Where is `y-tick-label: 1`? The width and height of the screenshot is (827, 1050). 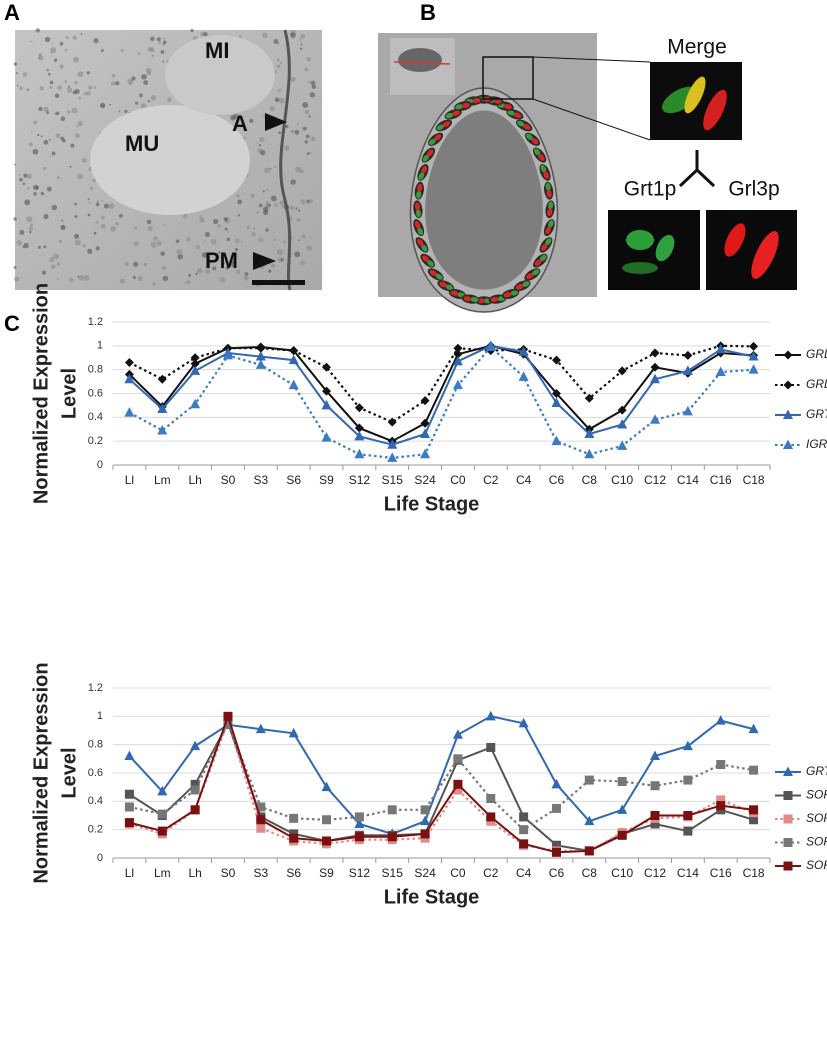
y-tick-label: 1 is located at coordinates (100, 716).